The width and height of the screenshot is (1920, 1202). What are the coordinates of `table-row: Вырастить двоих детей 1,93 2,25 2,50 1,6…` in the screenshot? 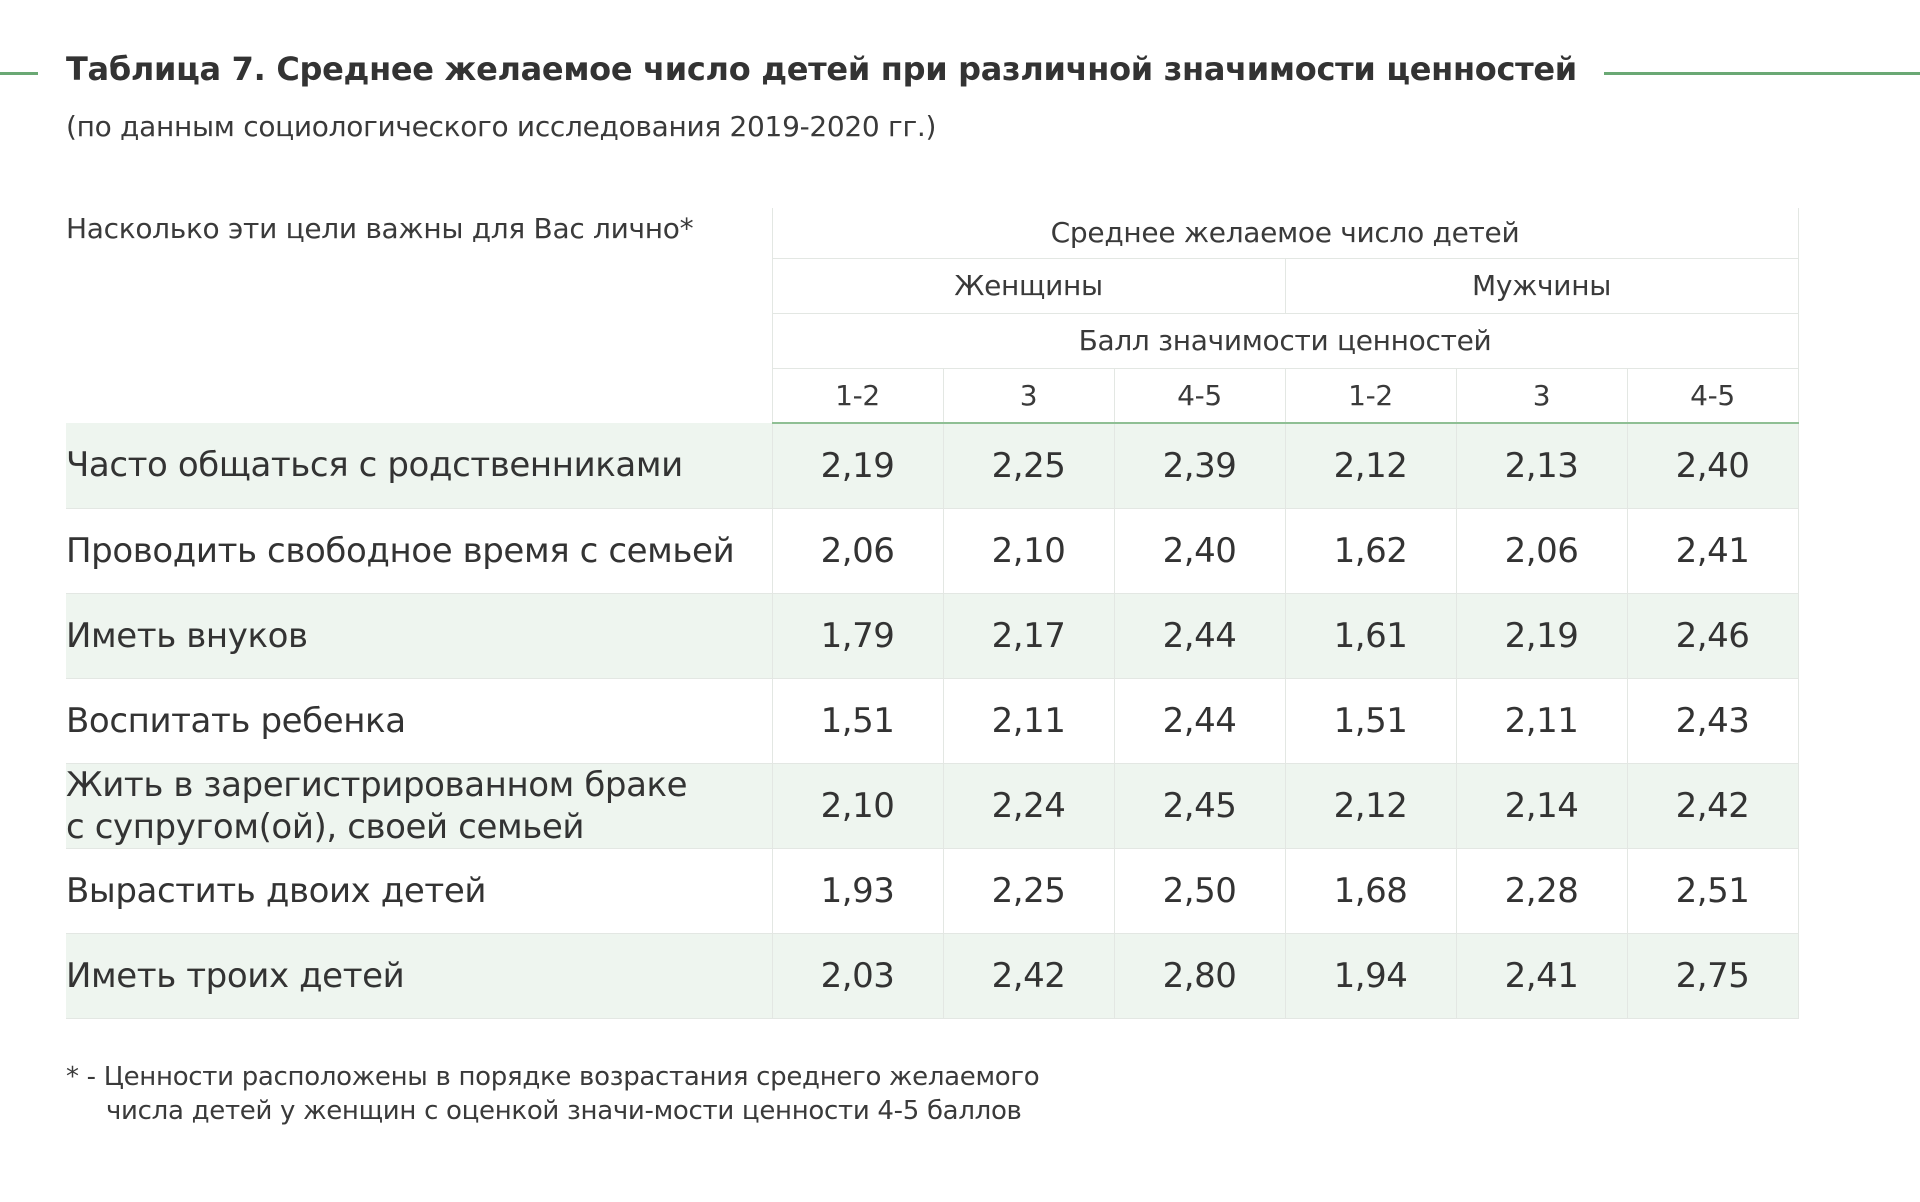 It's located at (932, 891).